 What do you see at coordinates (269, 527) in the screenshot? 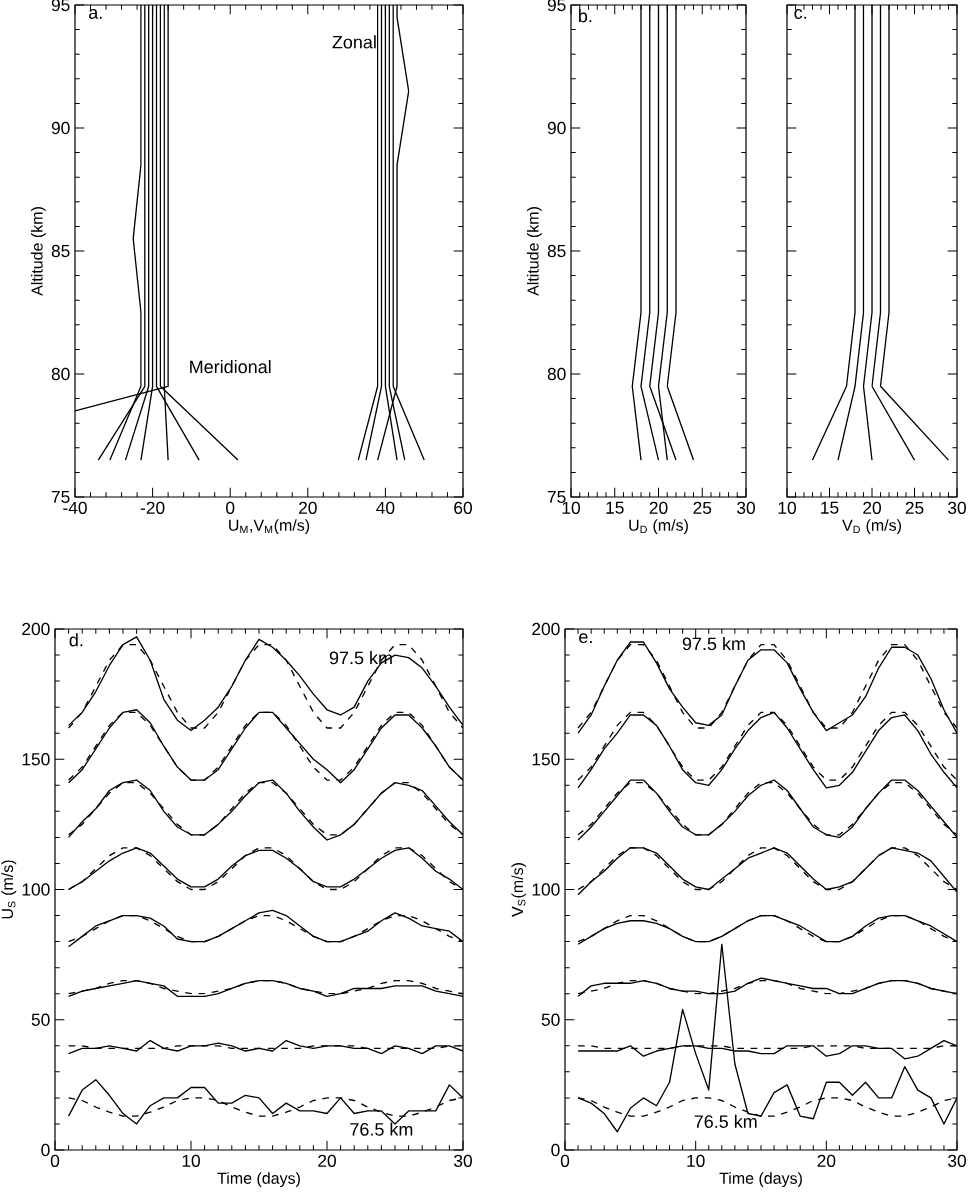
I see `x-axis-title: U$_{M}$,V$_{M}$(m/s)` at bounding box center [269, 527].